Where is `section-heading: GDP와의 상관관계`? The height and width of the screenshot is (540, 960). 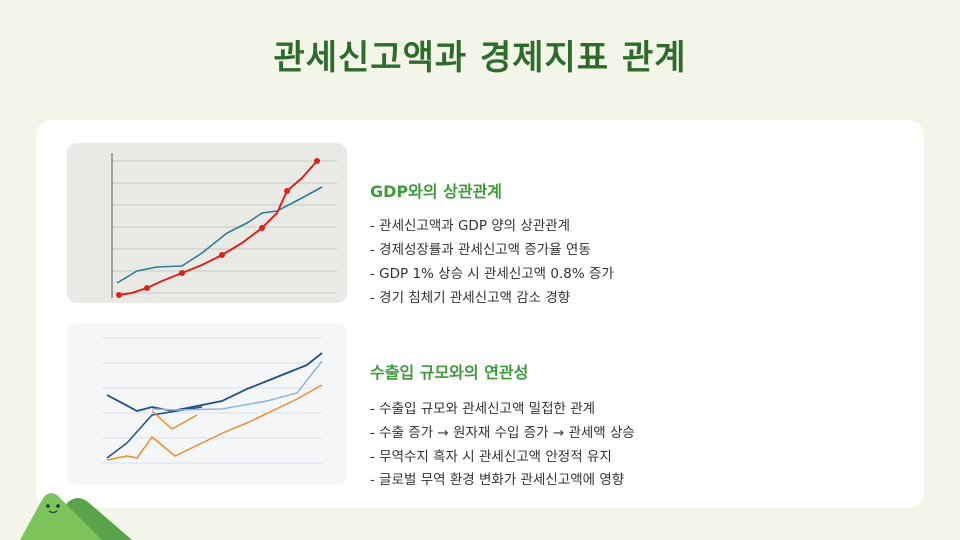
section-heading: GDP와의 상관관계 is located at coordinates (436, 191).